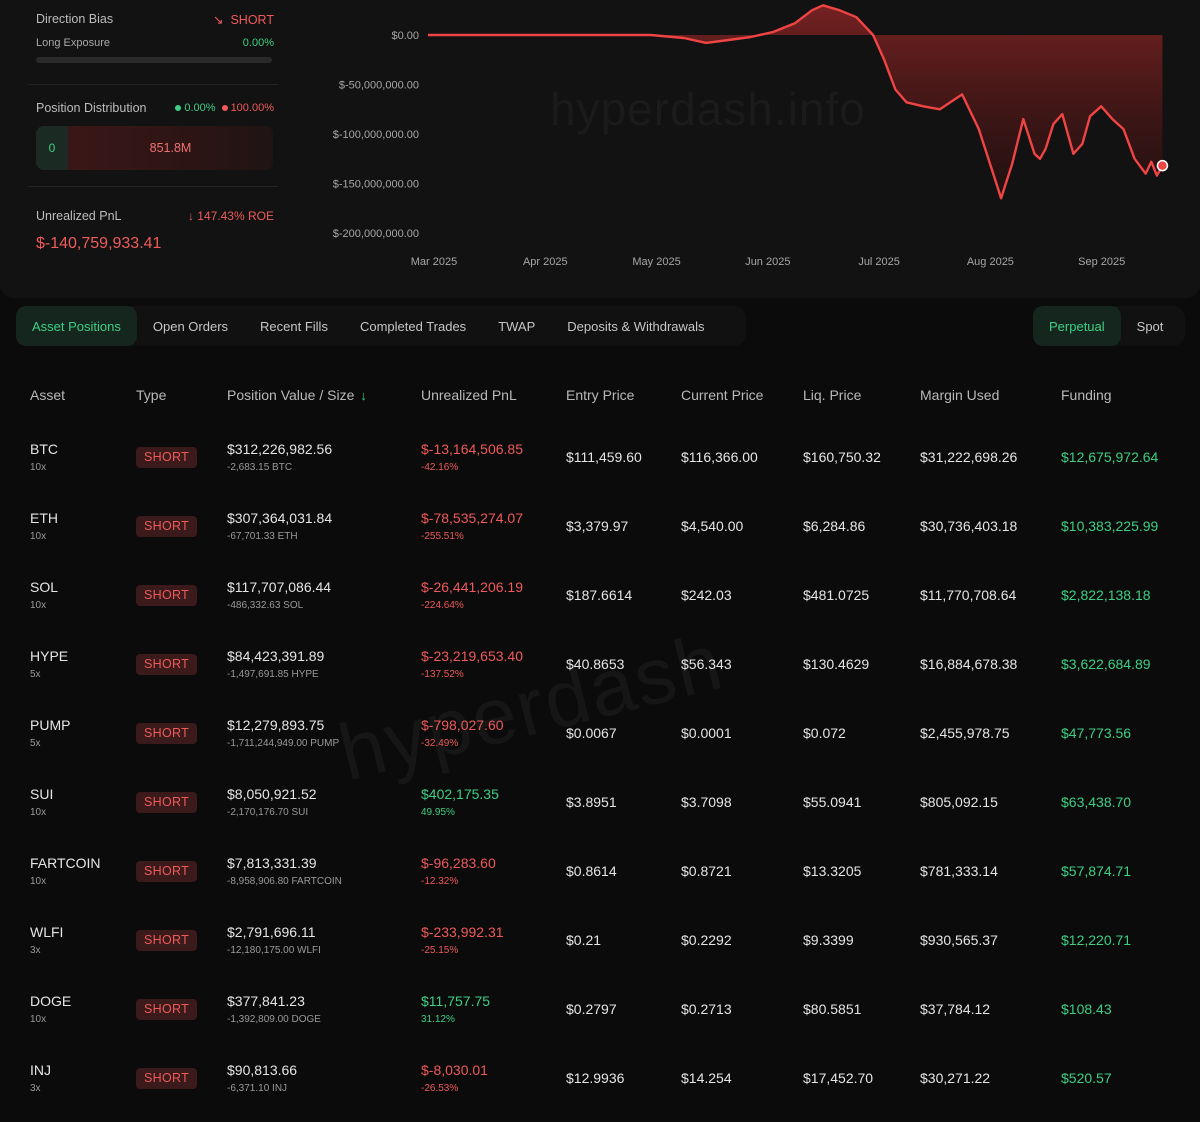 The height and width of the screenshot is (1122, 1200). What do you see at coordinates (291, 395) in the screenshot?
I see `header-position-label: Position Value / Size` at bounding box center [291, 395].